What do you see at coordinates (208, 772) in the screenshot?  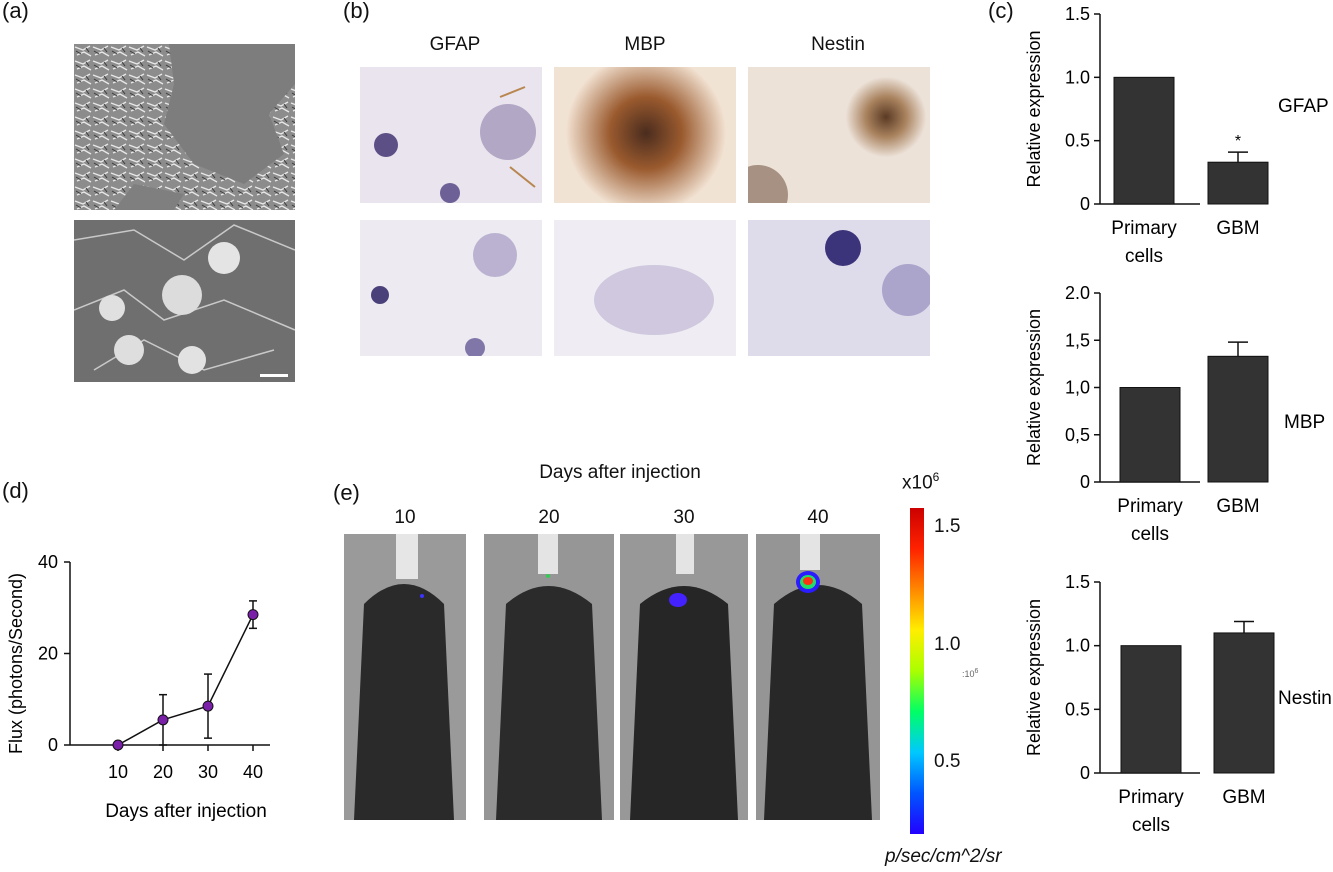 I see `x-tick-label: 30` at bounding box center [208, 772].